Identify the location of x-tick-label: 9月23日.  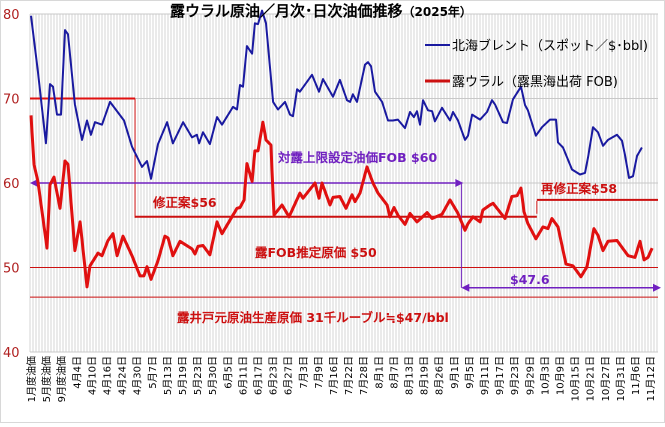
(515, 375).